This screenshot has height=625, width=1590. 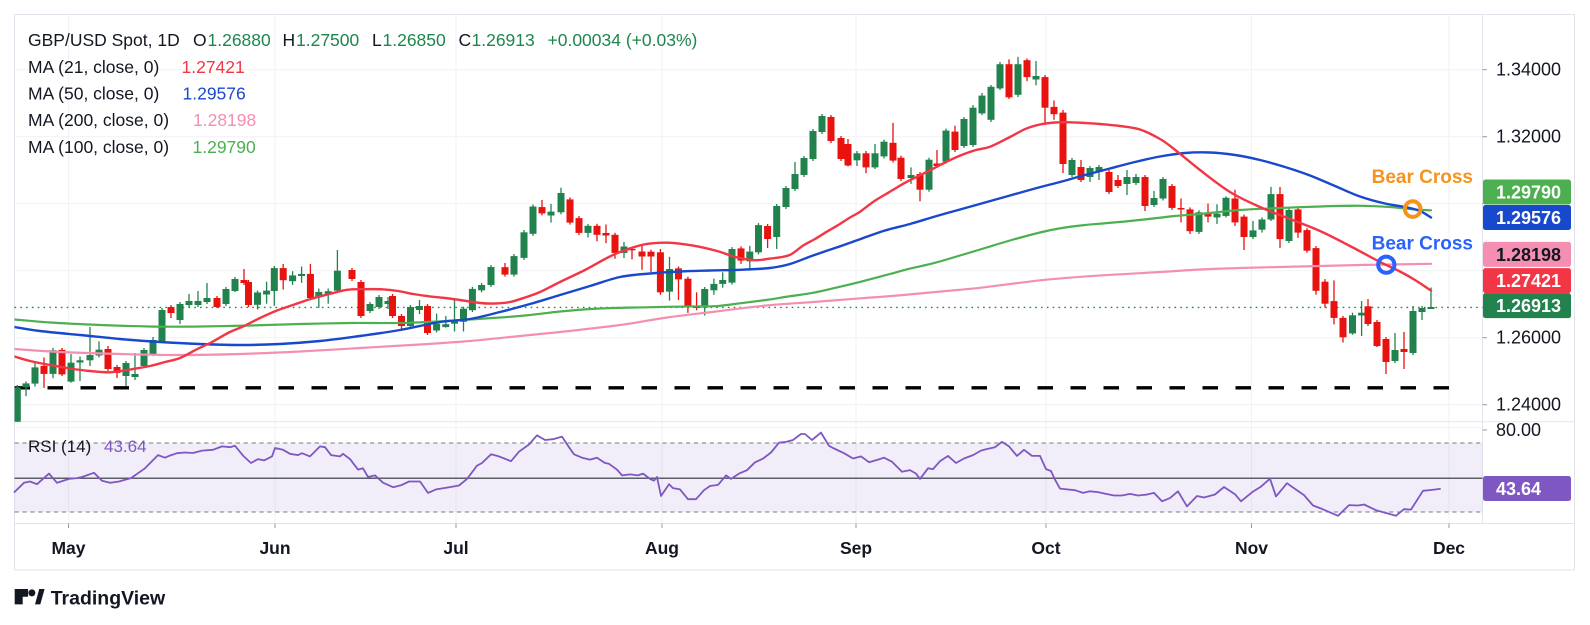 I want to click on svg-text: 80.00, so click(x=1518, y=430).